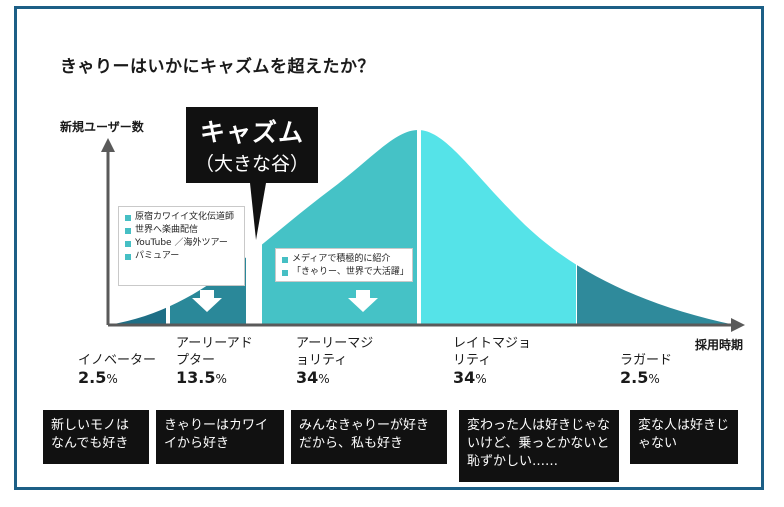 This screenshot has width=784, height=507. What do you see at coordinates (102, 127) in the screenshot?
I see `y-axis-label: 新規ユーザー数` at bounding box center [102, 127].